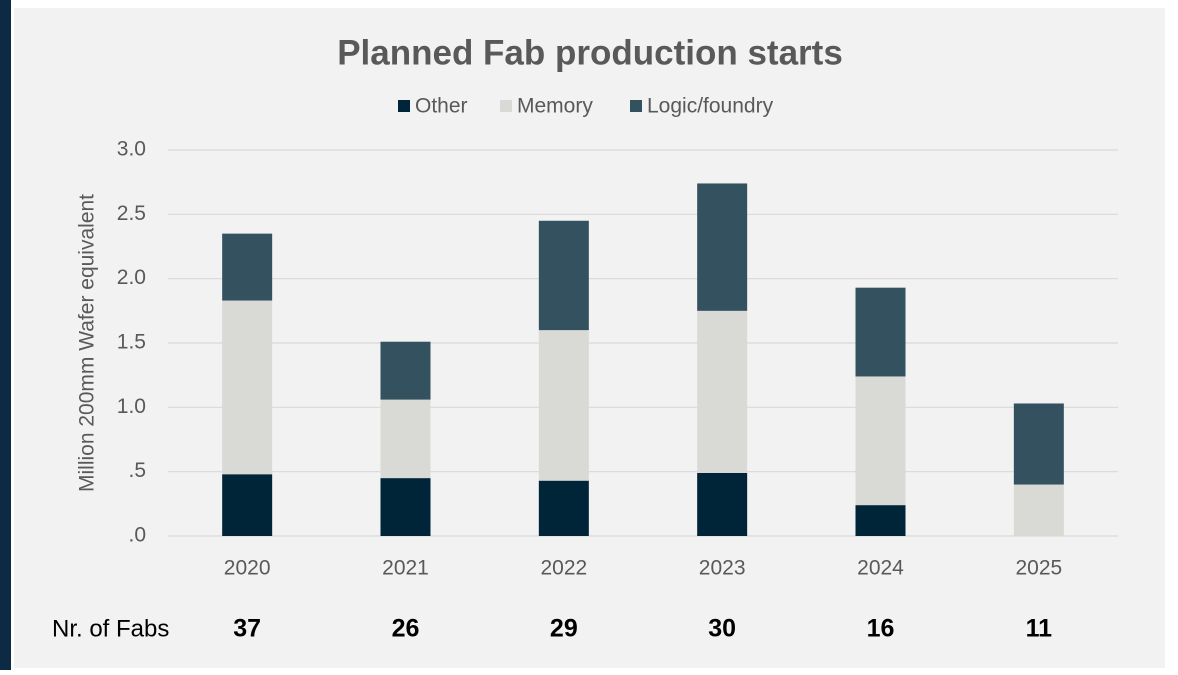  What do you see at coordinates (563, 568) in the screenshot?
I see `x-tick-label: 2022` at bounding box center [563, 568].